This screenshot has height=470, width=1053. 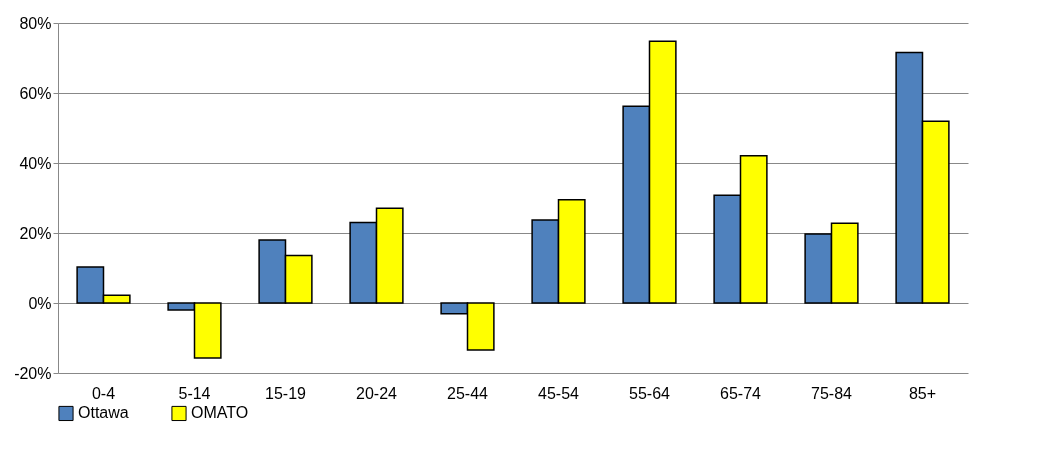 I want to click on legend-label: OMATO, so click(x=220, y=413).